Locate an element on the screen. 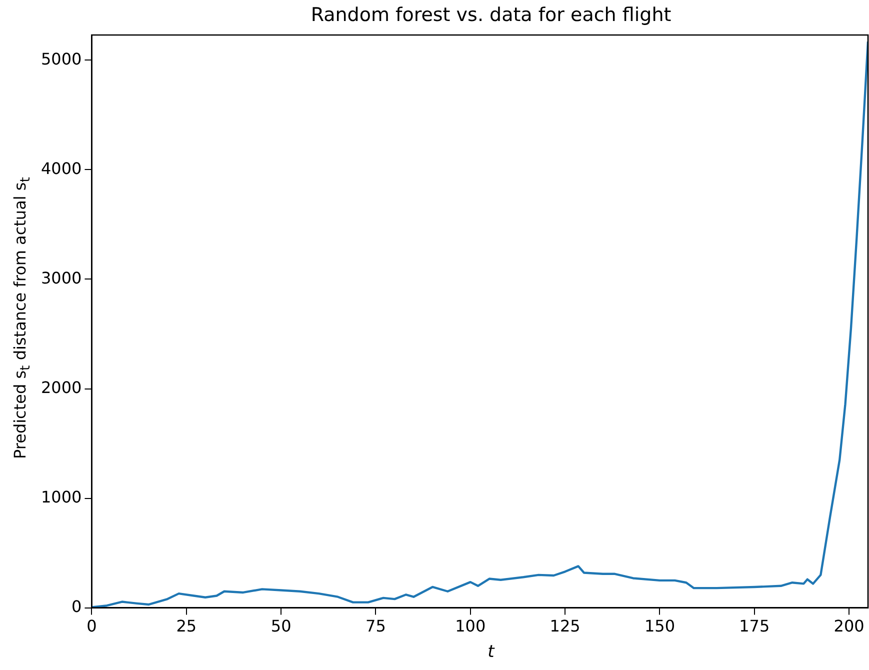 This screenshot has height=670, width=869. y-tick-label: 5000 is located at coordinates (61, 58).